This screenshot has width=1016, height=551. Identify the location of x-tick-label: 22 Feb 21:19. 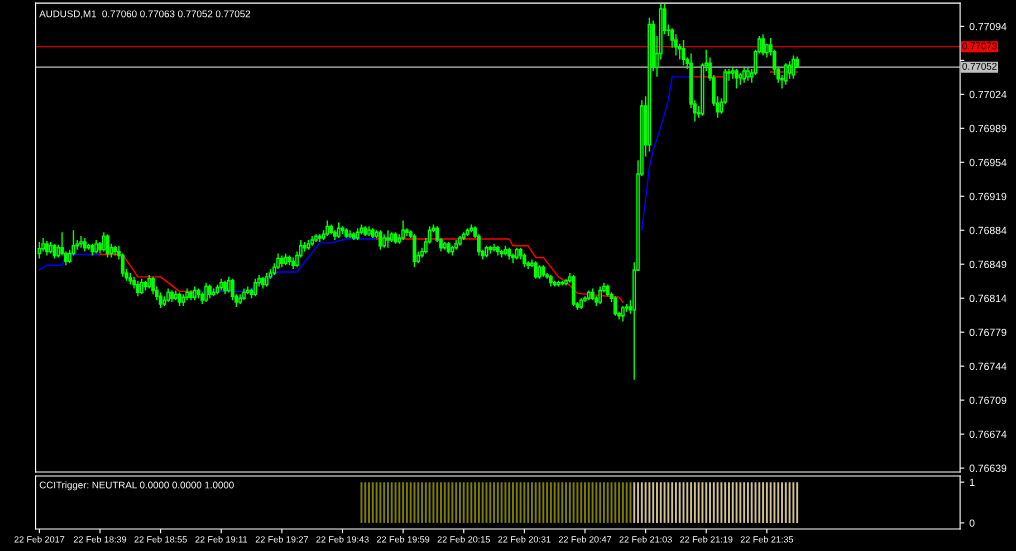
(706, 539).